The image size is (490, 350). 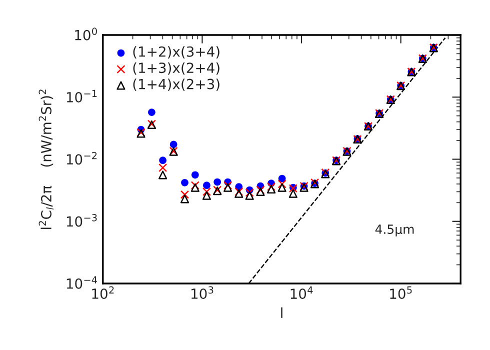 I want to click on y-tick-label: 10$^{−1}$, so click(x=81, y=96).